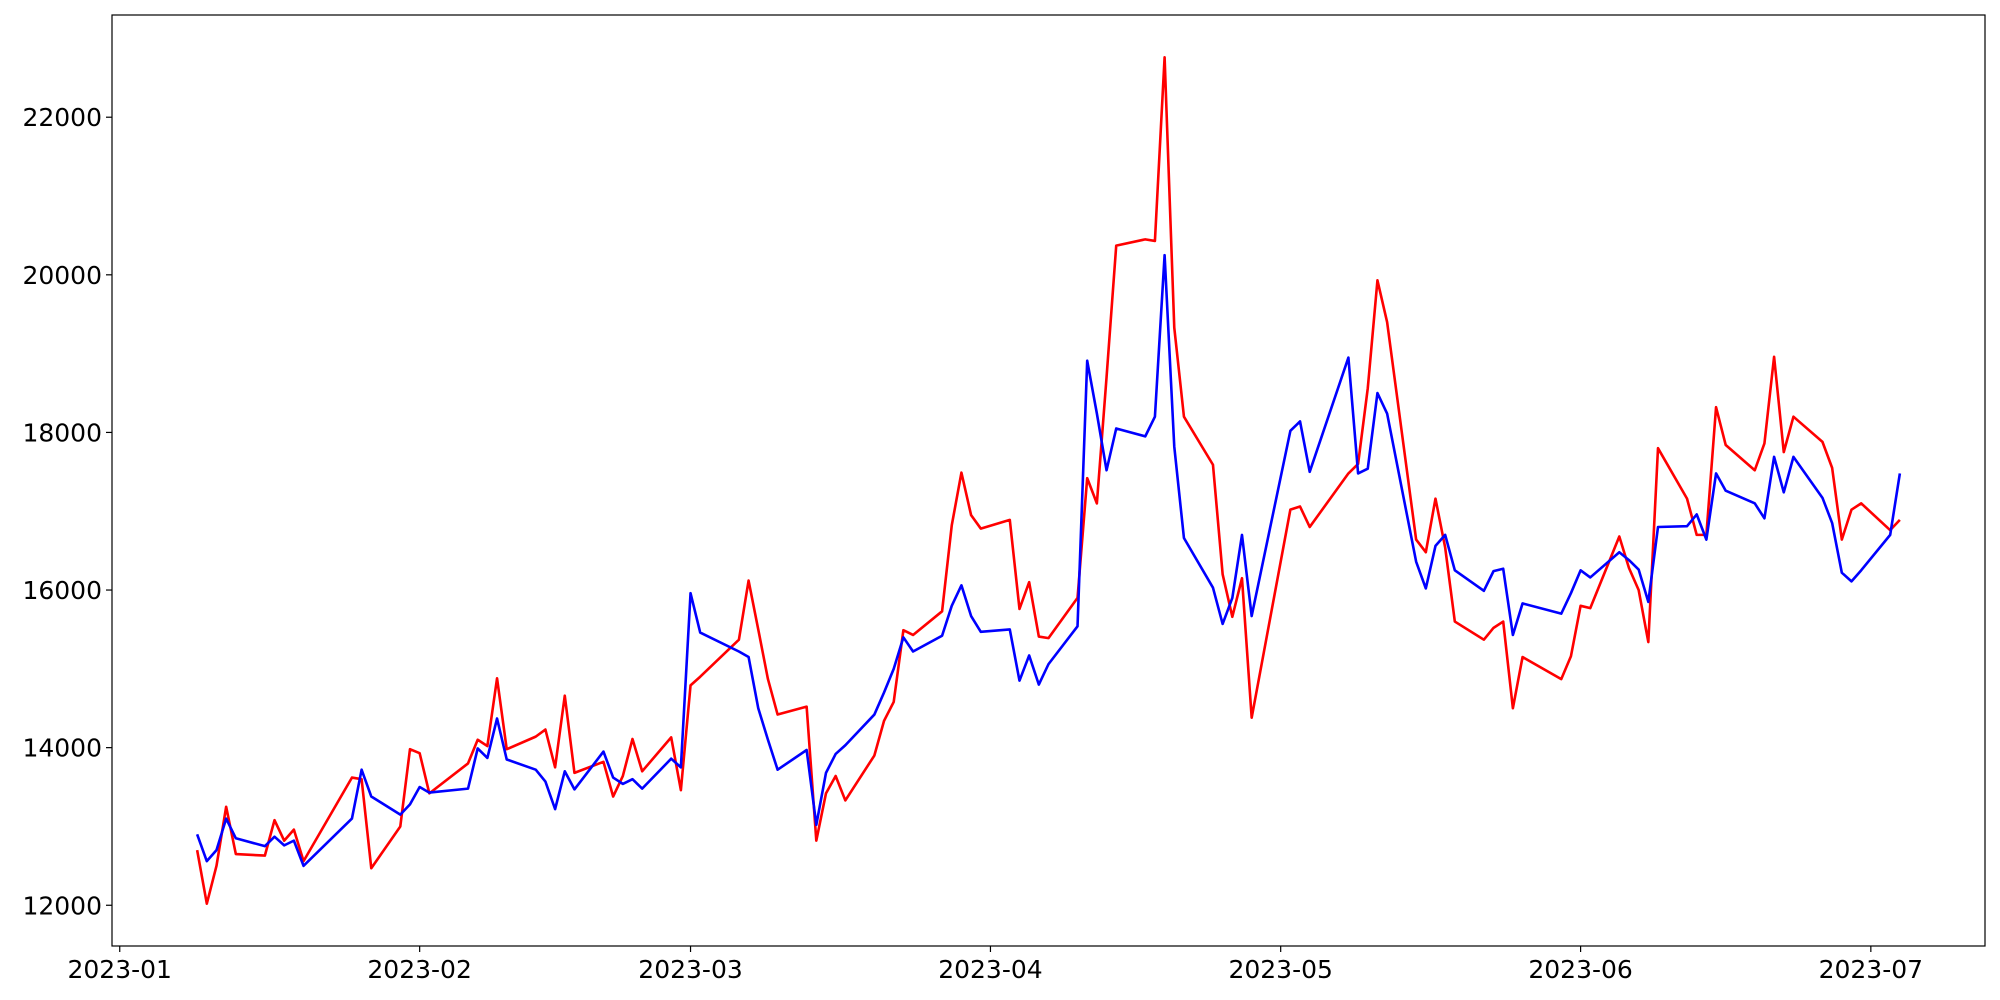  I want to click on x-tick-label: 2023-05, so click(1280, 969).